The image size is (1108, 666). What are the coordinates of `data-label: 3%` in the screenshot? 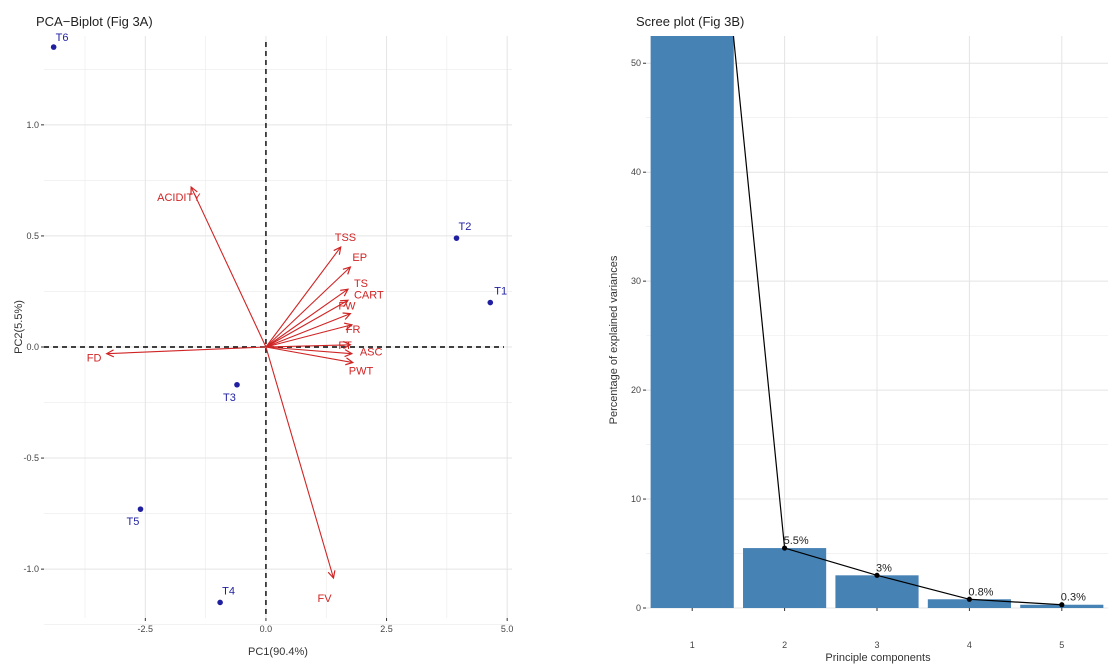 It's located at (884, 568).